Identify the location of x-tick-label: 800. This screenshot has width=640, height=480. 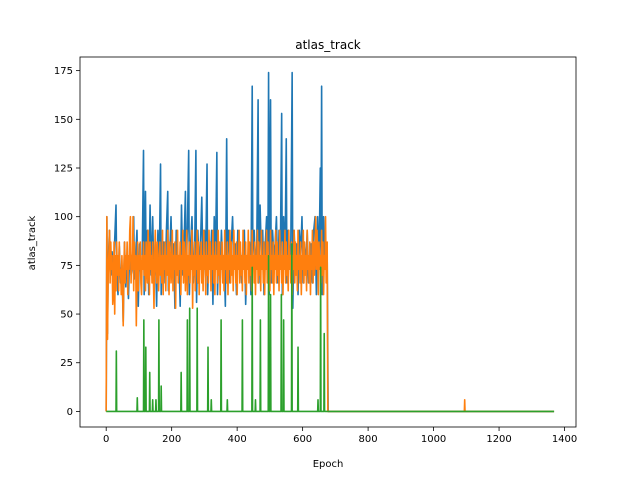
(368, 439).